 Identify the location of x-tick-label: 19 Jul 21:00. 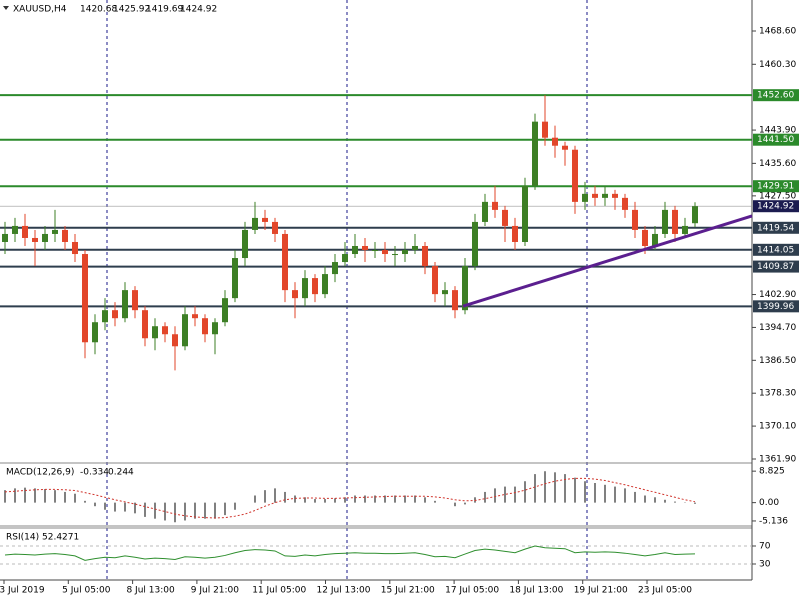
(601, 591).